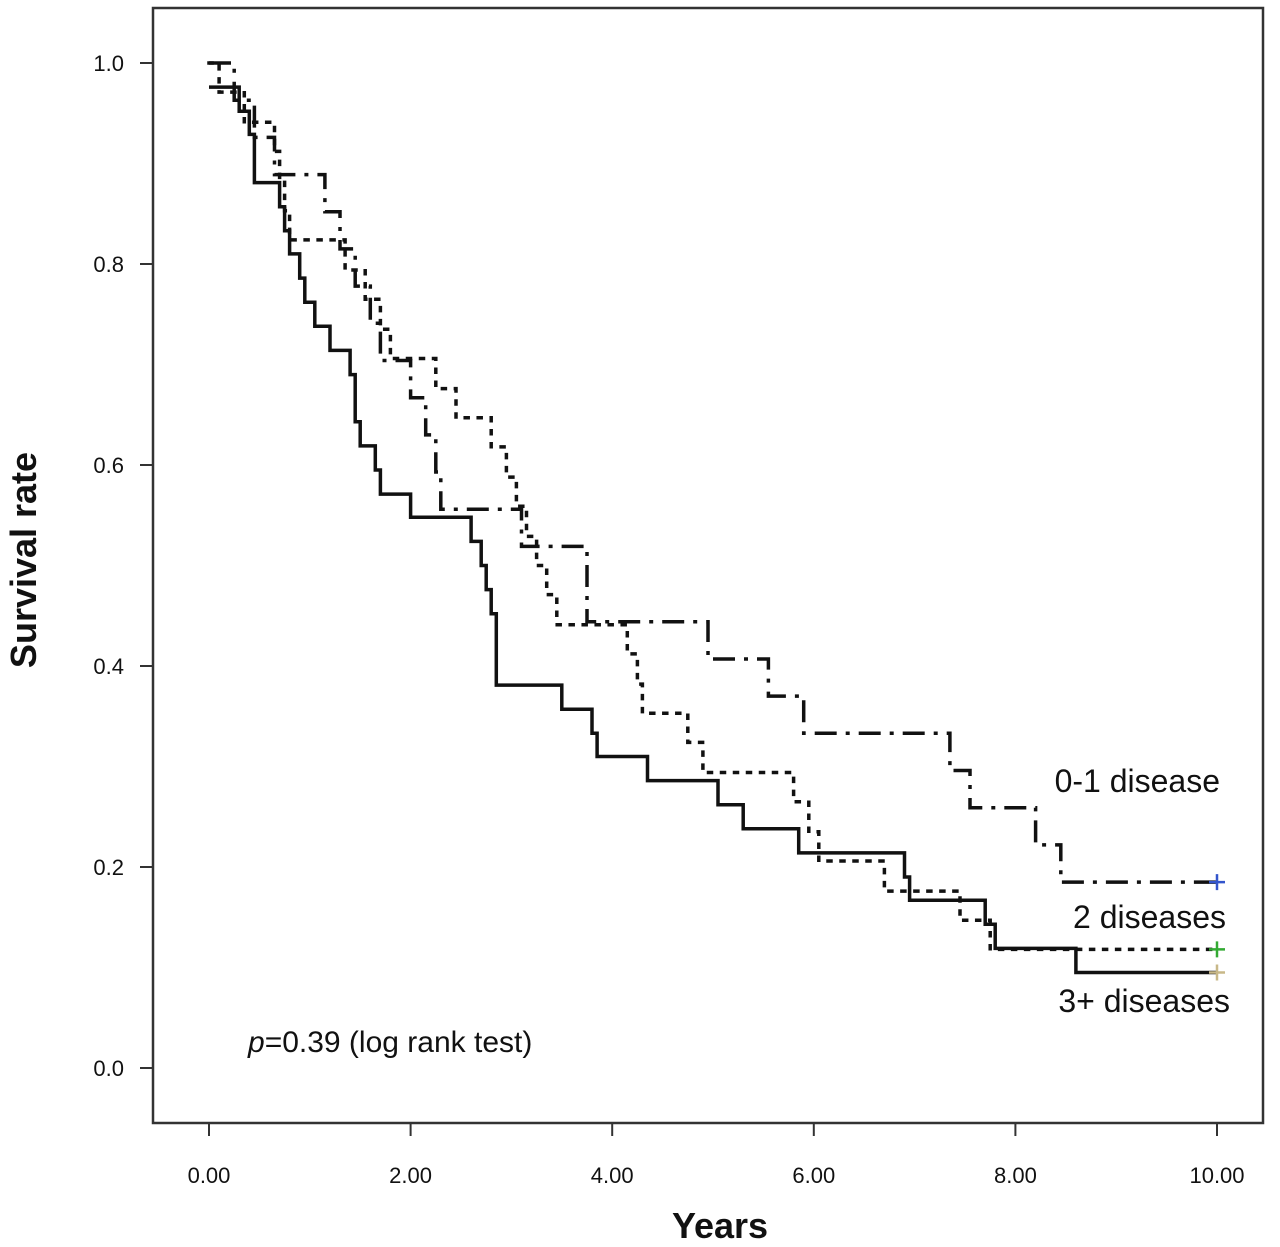 This screenshot has width=1280, height=1247. I want to click on censor-marker-2-diseases, so click(1217, 949).